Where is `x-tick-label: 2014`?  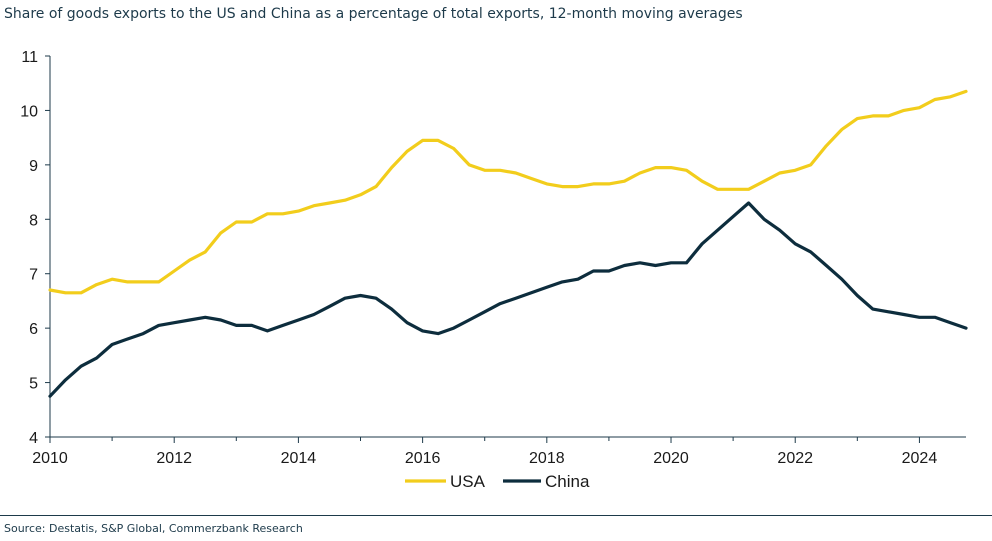 x-tick-label: 2014 is located at coordinates (299, 458).